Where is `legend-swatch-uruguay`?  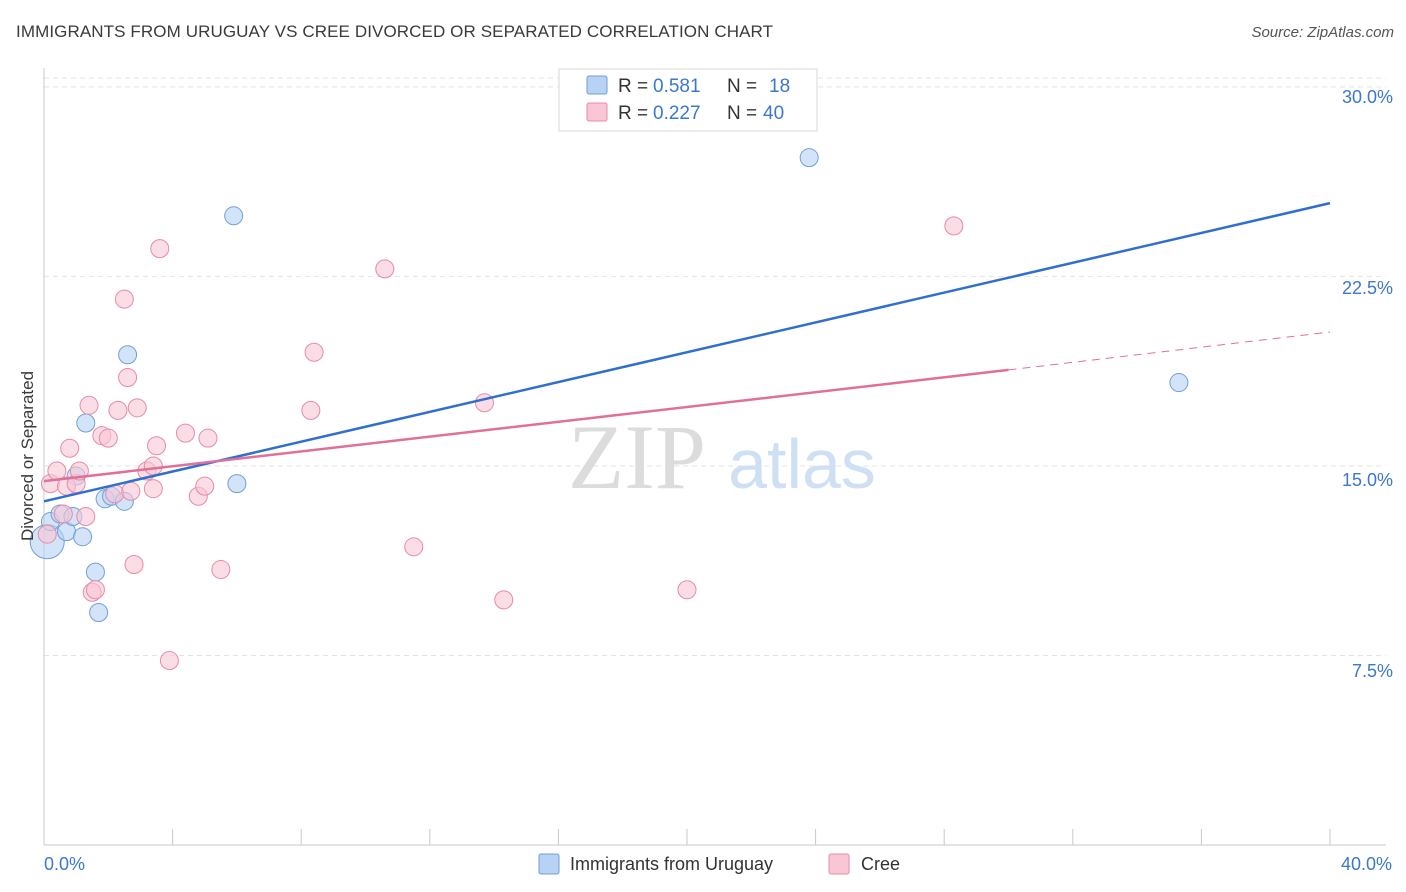
legend-swatch-uruguay is located at coordinates (597, 85).